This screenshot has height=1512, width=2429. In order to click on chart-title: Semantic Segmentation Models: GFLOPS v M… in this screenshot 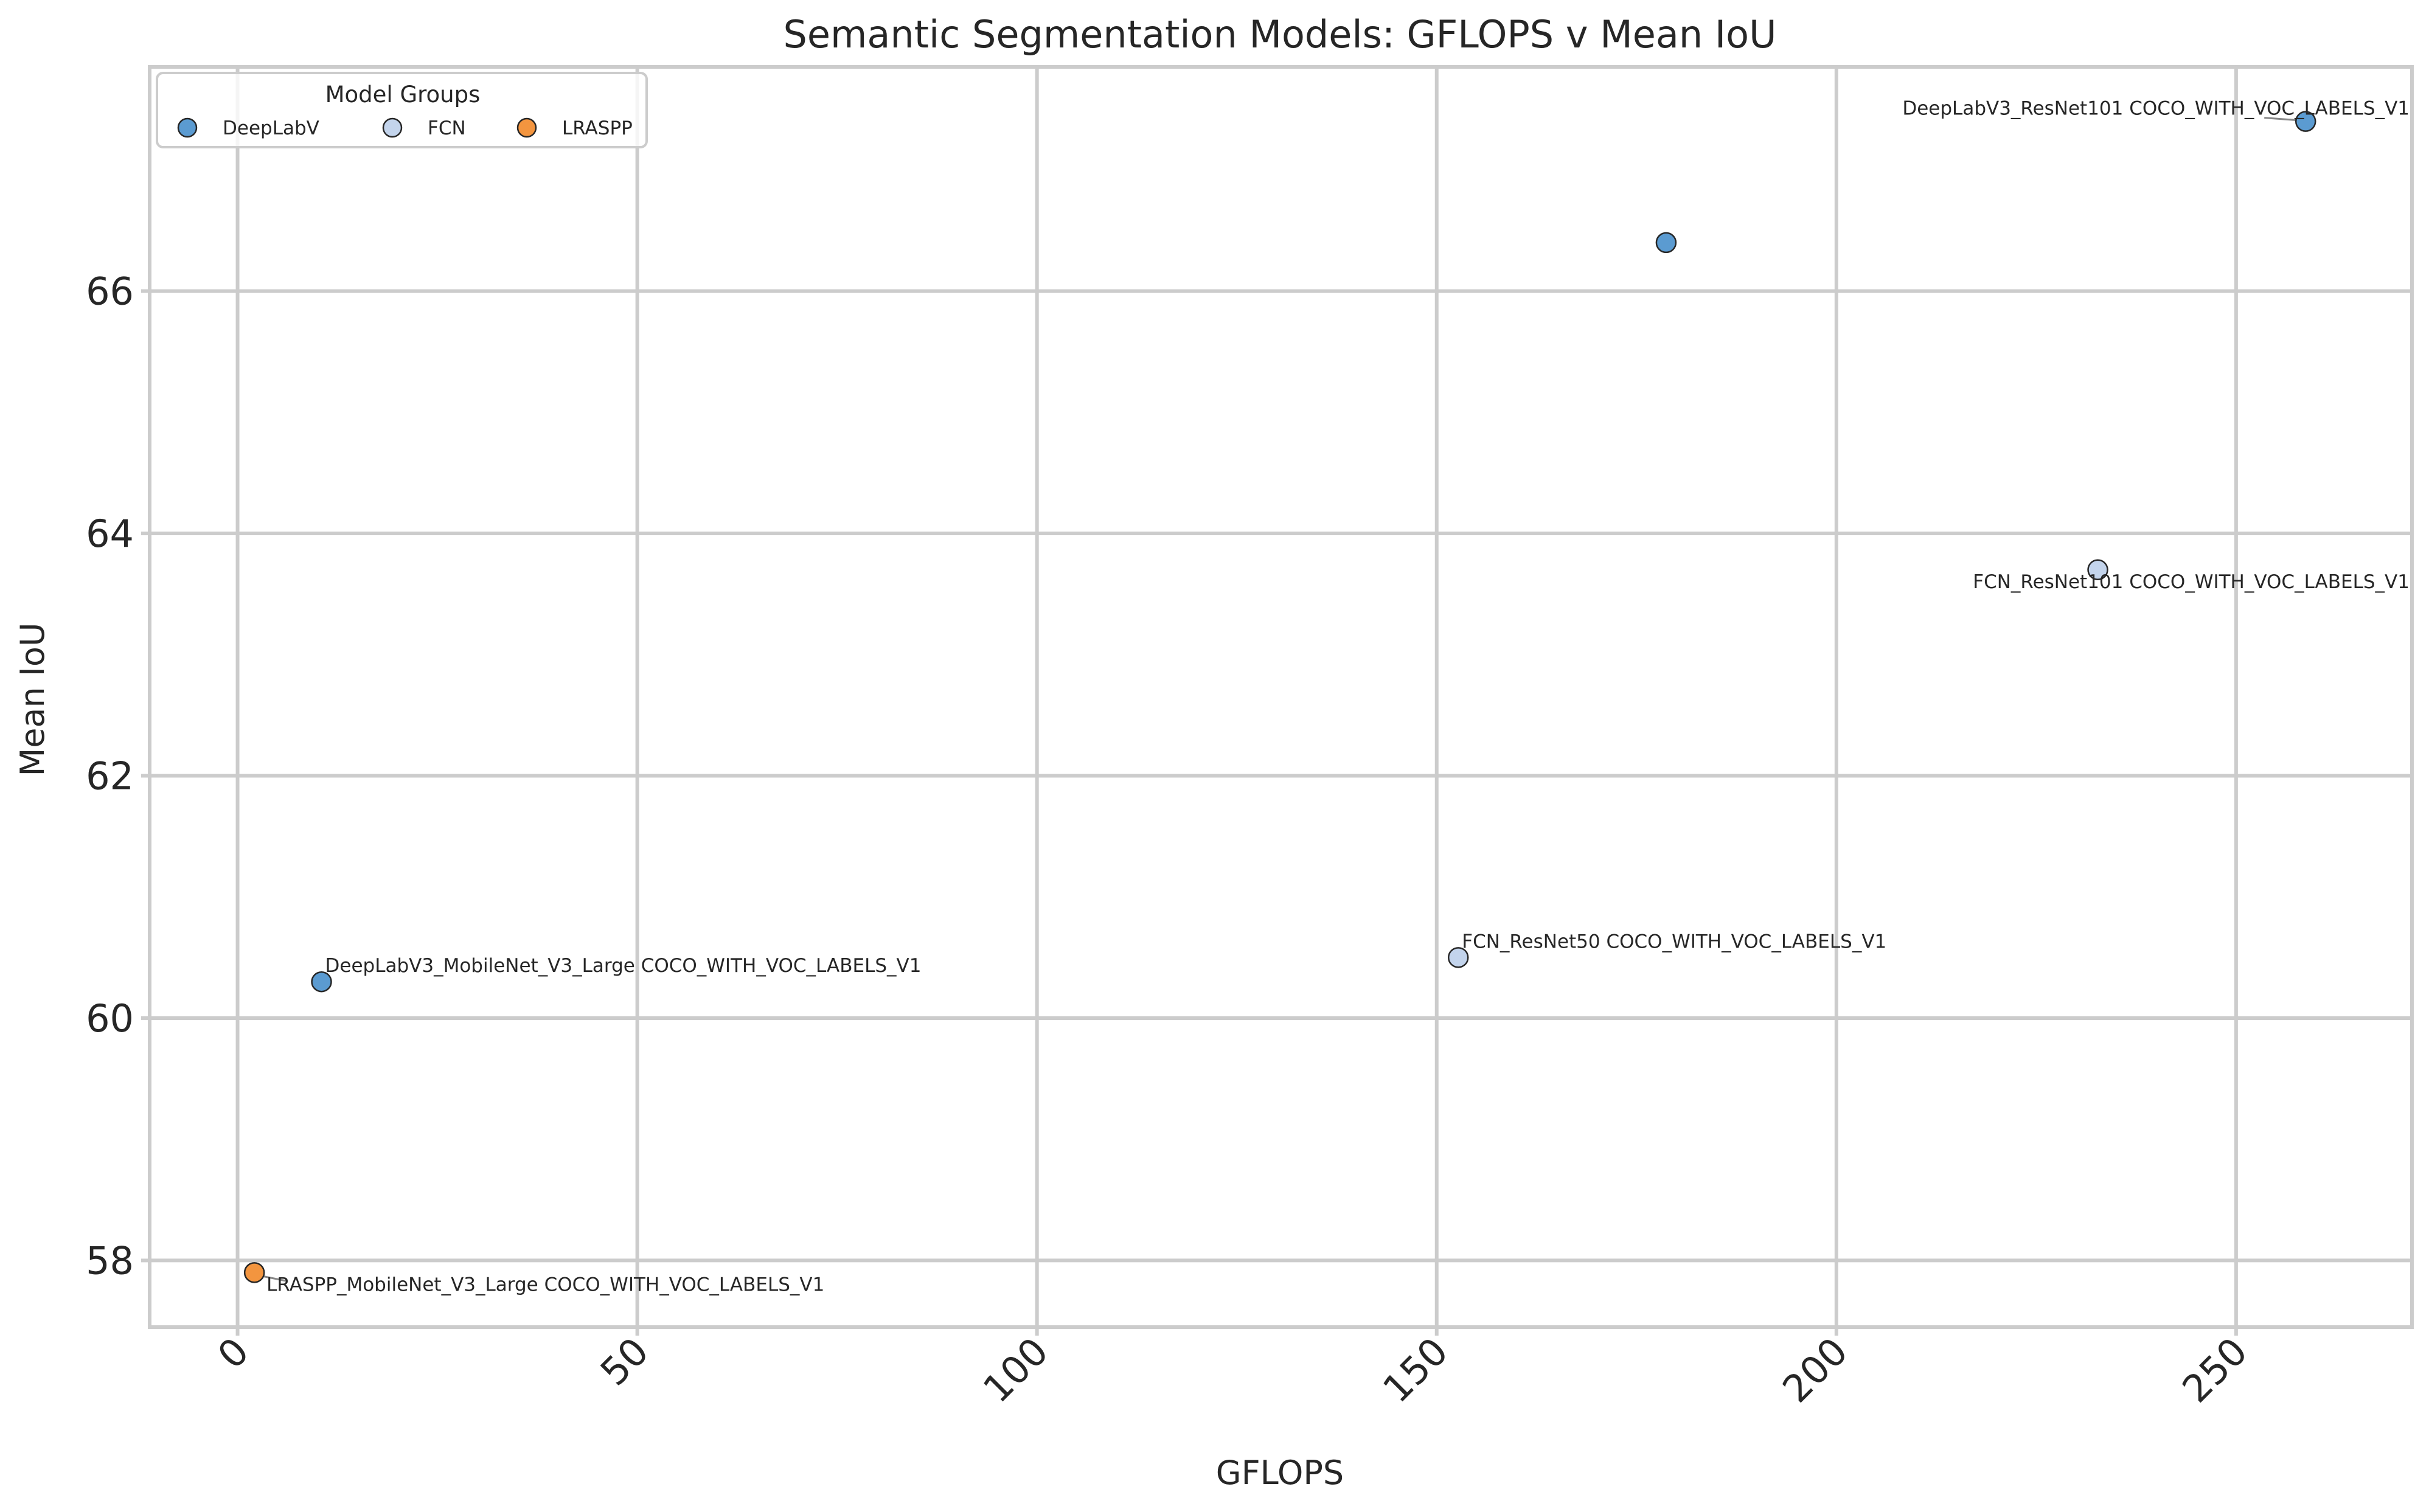, I will do `click(1280, 34)`.